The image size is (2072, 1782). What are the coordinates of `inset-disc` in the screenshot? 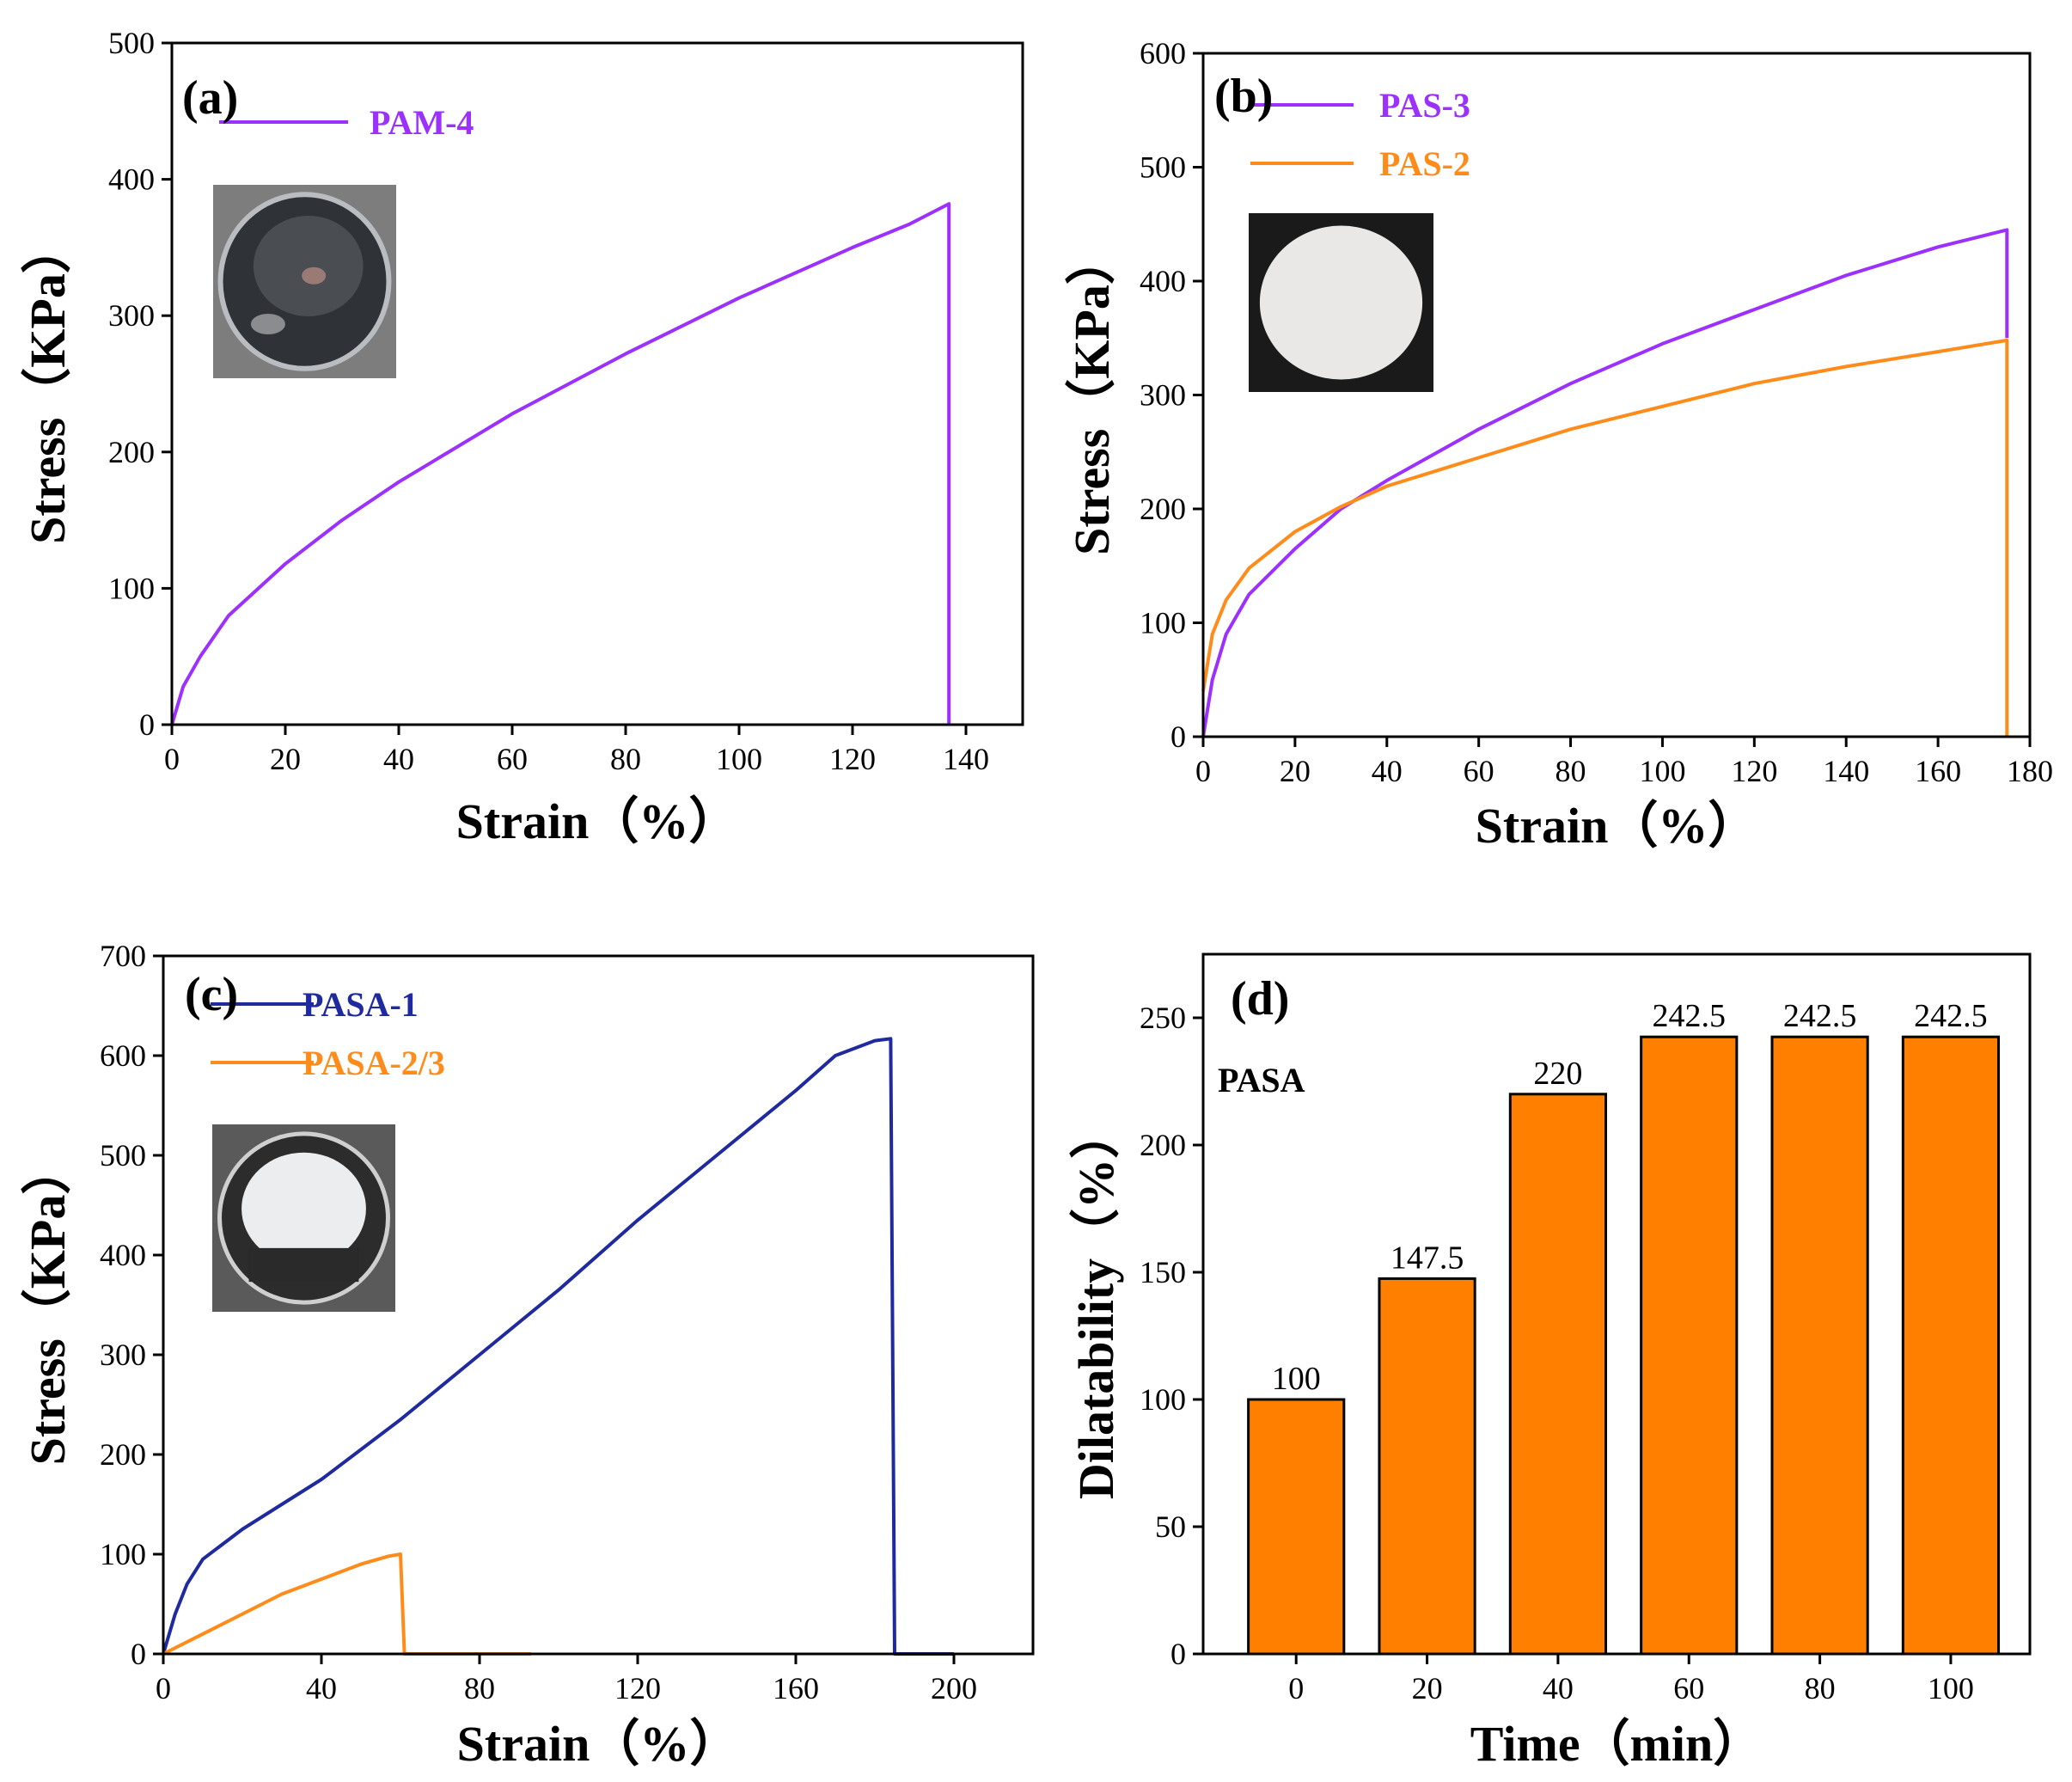 It's located at (1341, 302).